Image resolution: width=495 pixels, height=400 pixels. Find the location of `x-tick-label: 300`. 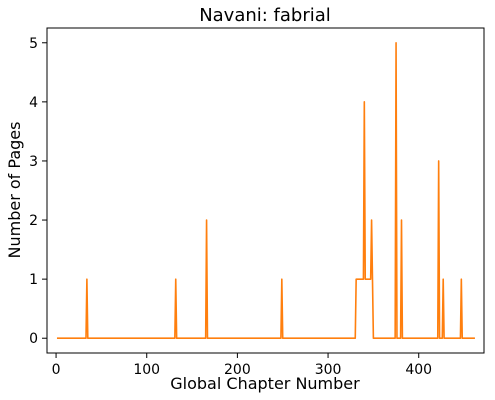

x-tick-label: 300 is located at coordinates (328, 370).